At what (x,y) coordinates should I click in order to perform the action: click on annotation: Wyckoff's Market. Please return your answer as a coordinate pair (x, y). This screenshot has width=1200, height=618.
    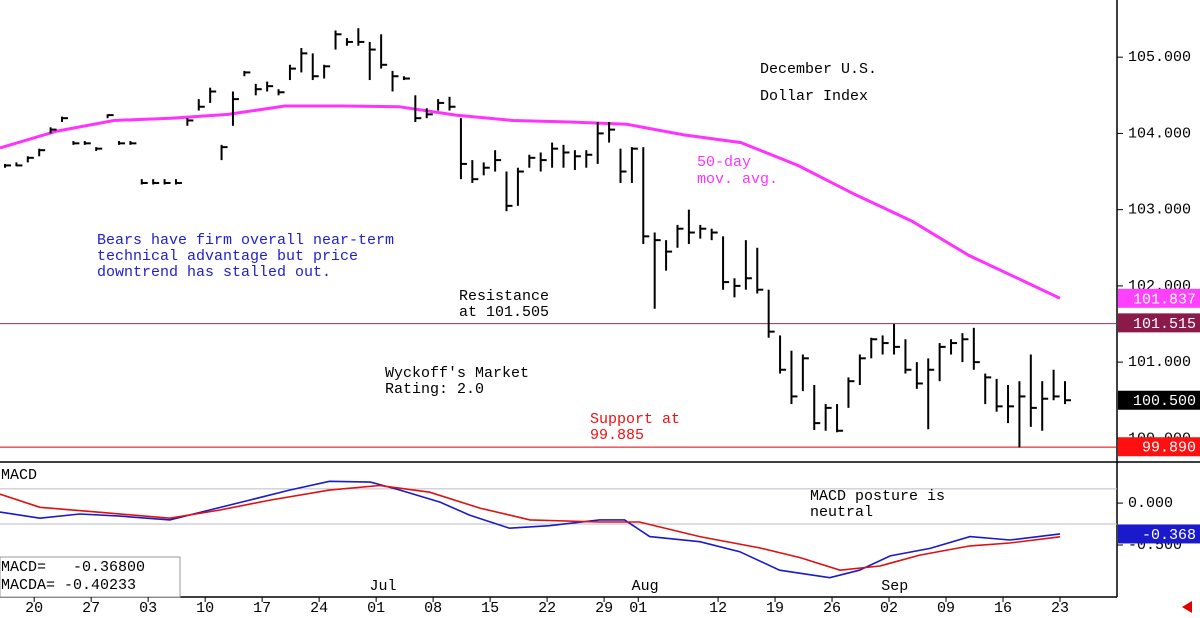
    Looking at the image, I should click on (457, 373).